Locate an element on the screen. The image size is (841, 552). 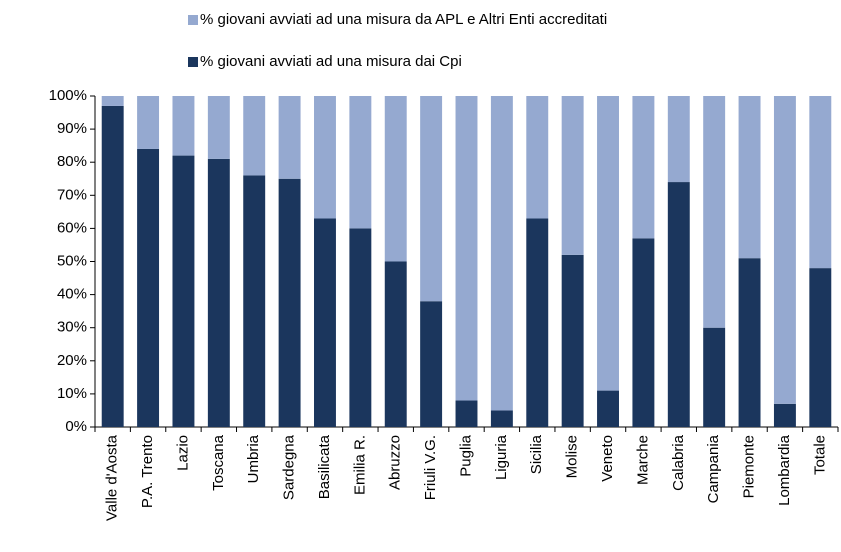
y-tick-label: 70% is located at coordinates (72, 194).